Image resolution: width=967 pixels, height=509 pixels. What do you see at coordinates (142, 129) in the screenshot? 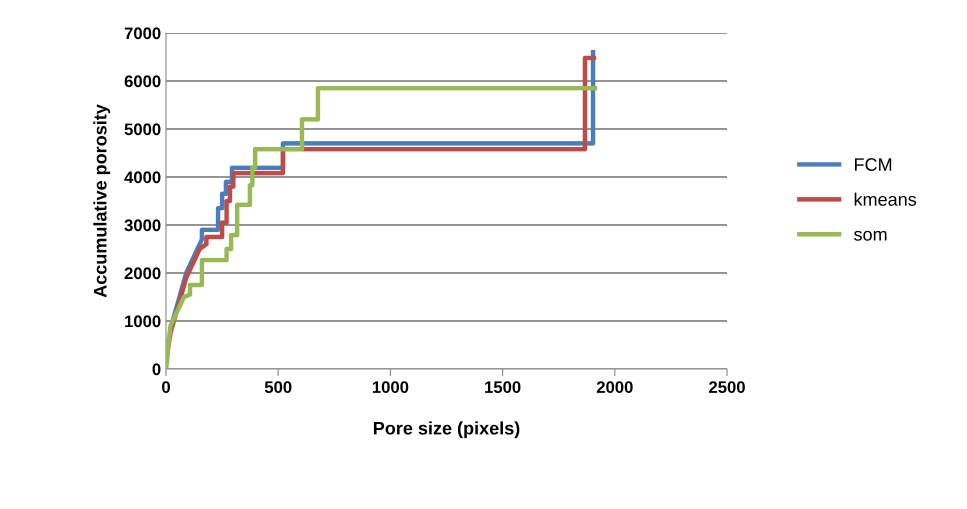
I see `y-tick-label: 5000` at bounding box center [142, 129].